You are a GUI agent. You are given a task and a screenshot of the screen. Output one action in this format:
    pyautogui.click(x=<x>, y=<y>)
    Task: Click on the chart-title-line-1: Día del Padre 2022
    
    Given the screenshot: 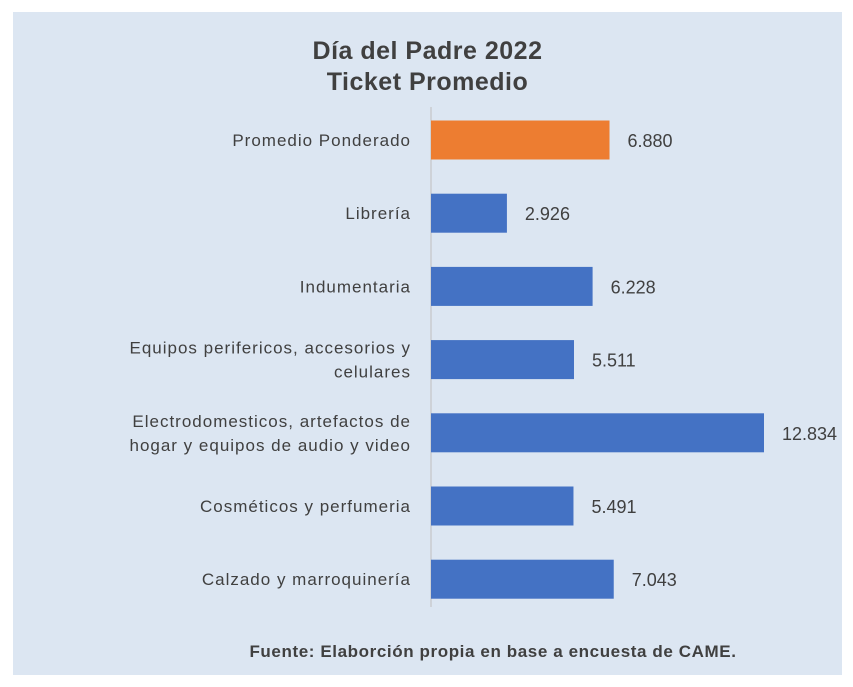 What is the action you would take?
    pyautogui.click(x=427, y=51)
    